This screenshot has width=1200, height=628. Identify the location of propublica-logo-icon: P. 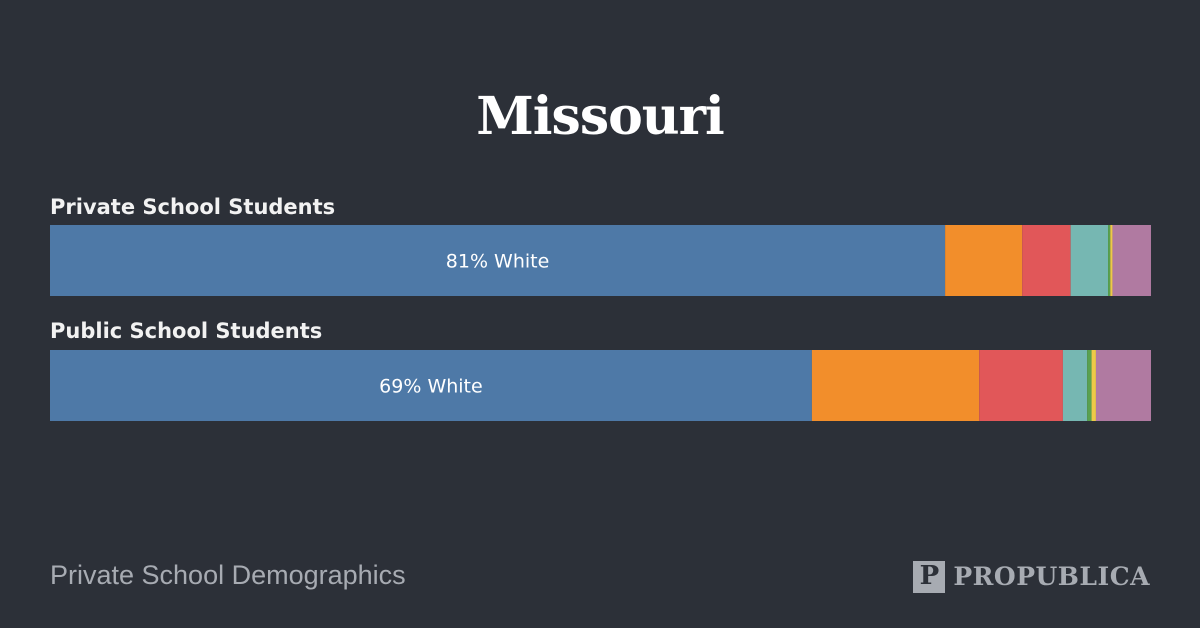
(929, 577).